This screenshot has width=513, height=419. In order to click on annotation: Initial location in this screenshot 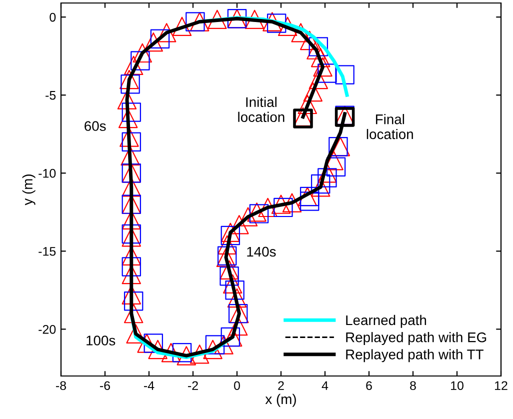, I will do `click(261, 109)`.